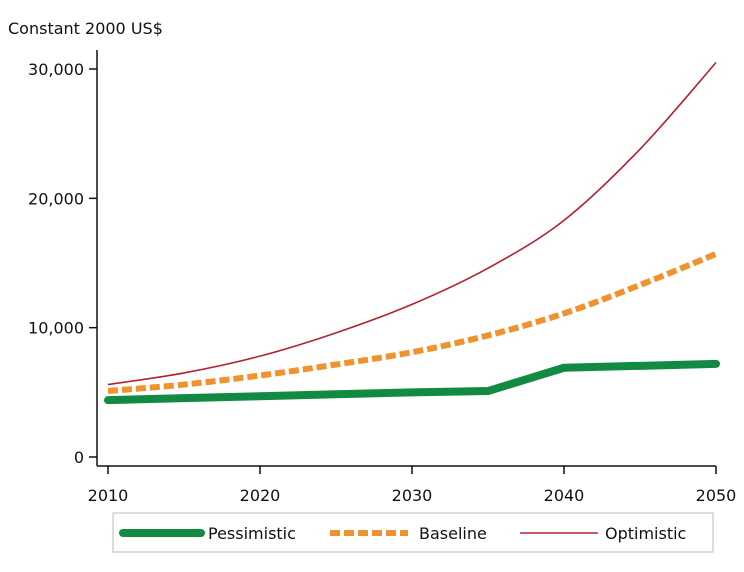 The width and height of the screenshot is (744, 572). I want to click on y-axis-label: Constant 2000 US$, so click(85, 28).